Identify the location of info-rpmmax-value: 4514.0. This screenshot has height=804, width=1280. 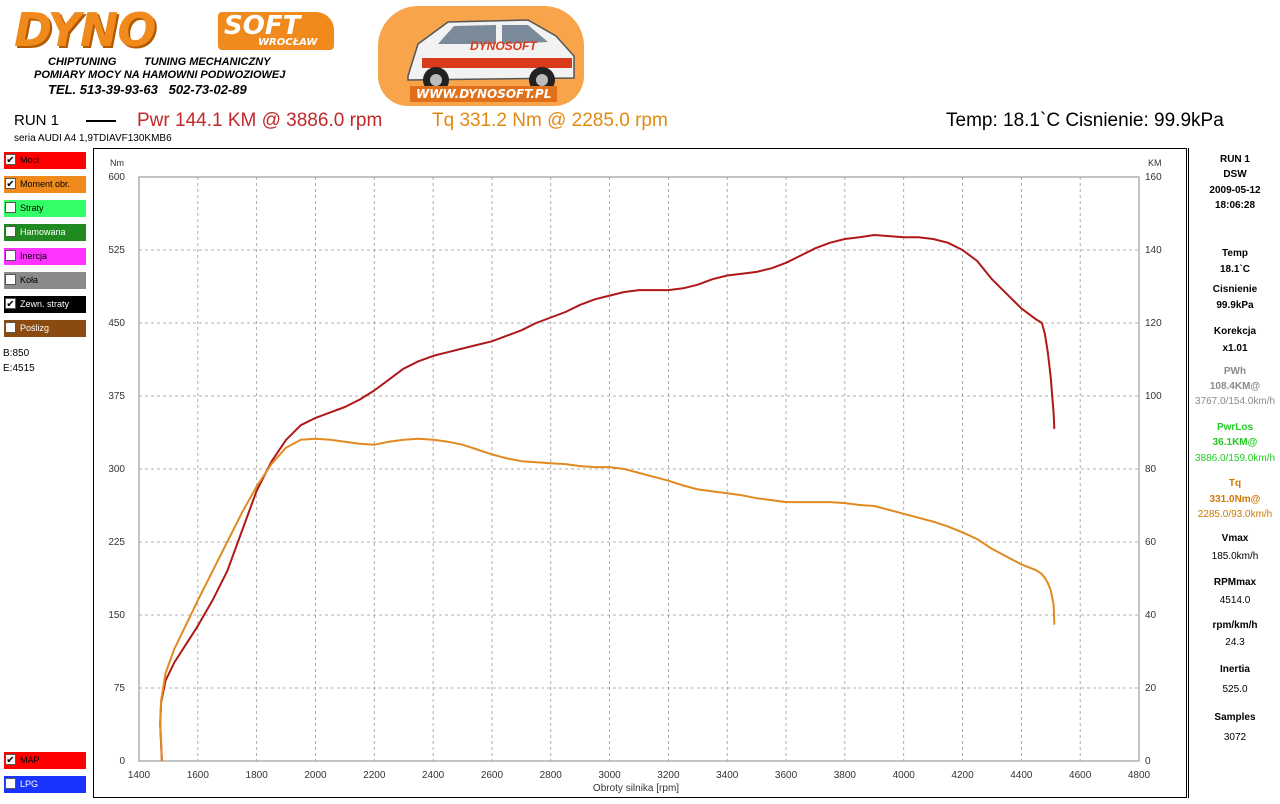
(1235, 600).